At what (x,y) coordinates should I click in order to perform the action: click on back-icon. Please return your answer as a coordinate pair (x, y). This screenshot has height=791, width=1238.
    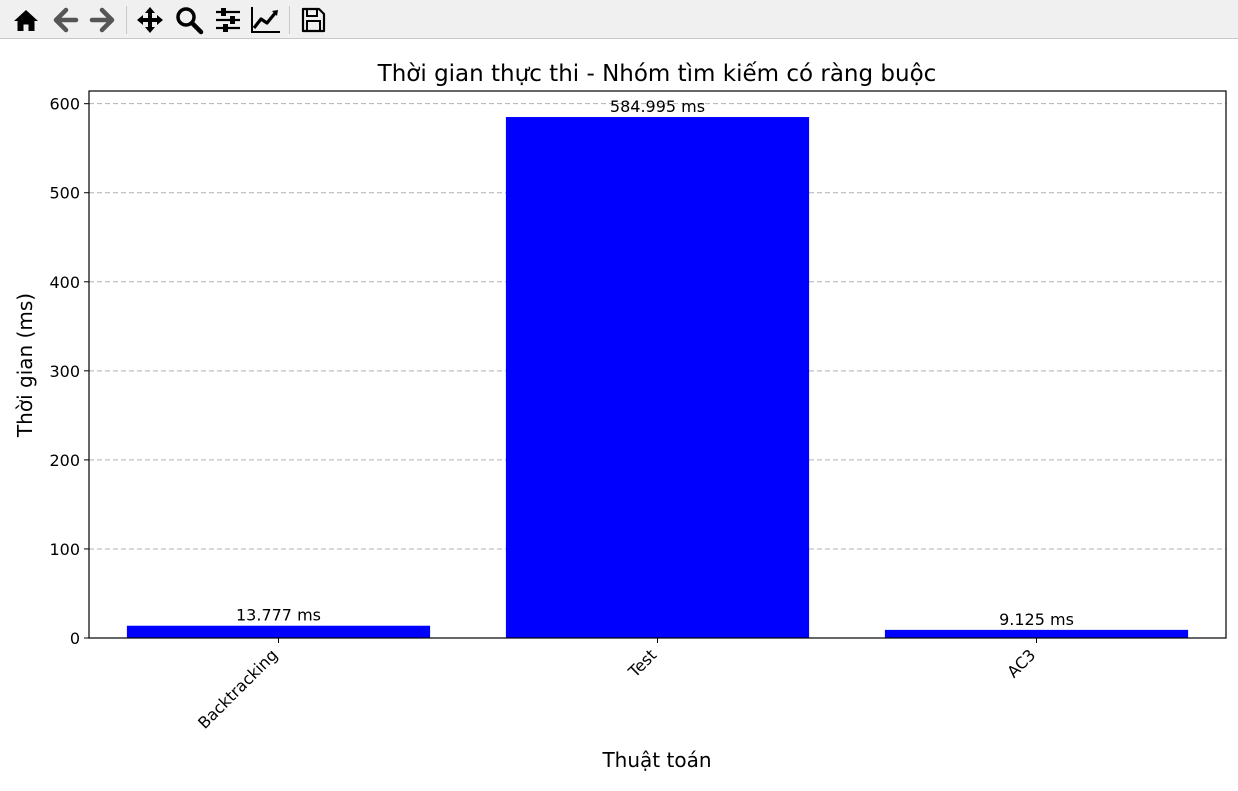
    Looking at the image, I should click on (66, 20).